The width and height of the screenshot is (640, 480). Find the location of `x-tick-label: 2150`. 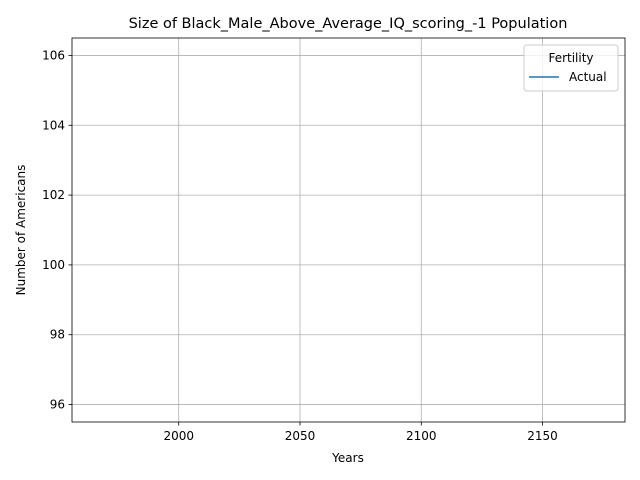

x-tick-label: 2150 is located at coordinates (542, 436).